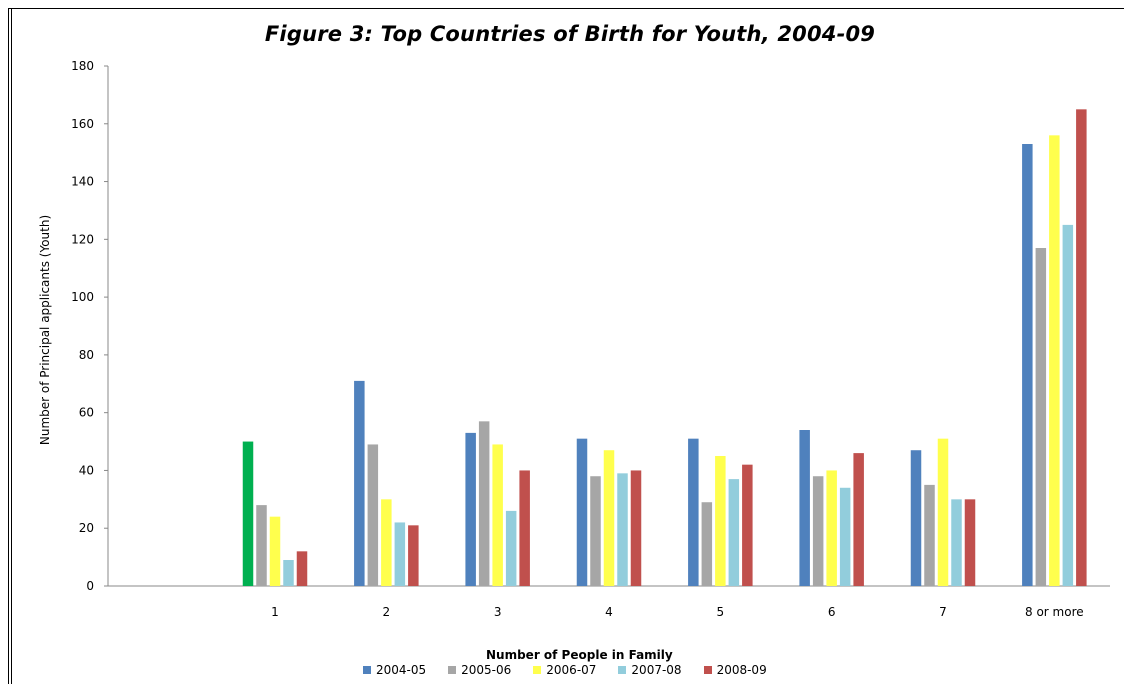  What do you see at coordinates (11, 346) in the screenshot?
I see `frame-left-border-inner` at bounding box center [11, 346].